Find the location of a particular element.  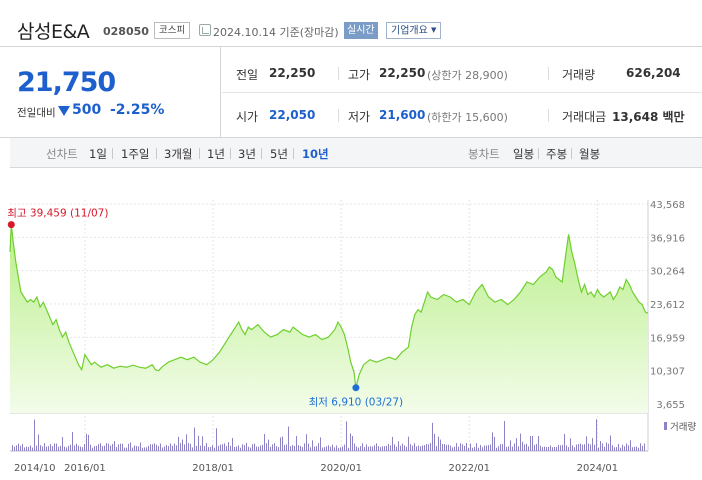

company-name: 삼성E&A is located at coordinates (53, 32).